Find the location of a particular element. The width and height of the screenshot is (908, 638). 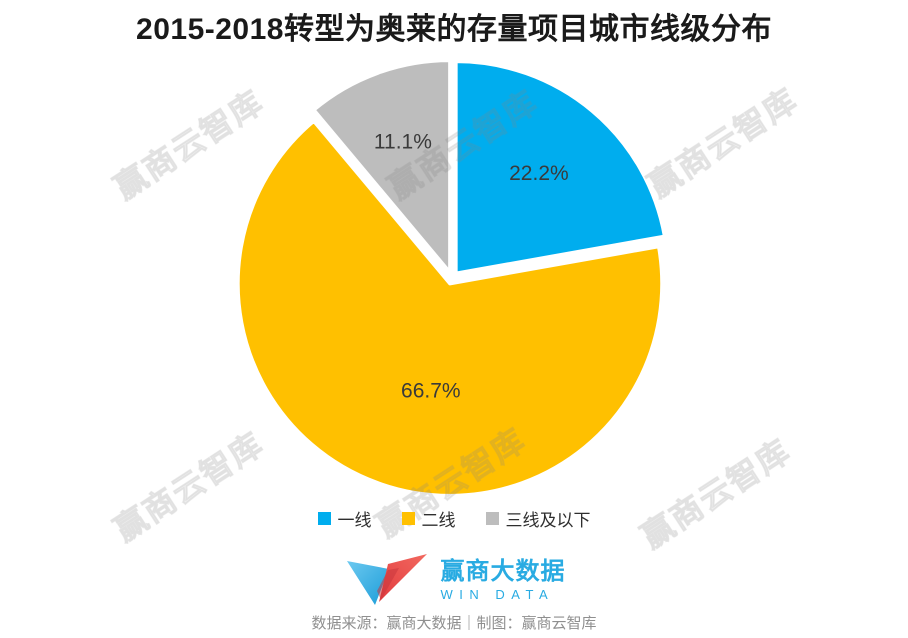

win-data-logo-icon is located at coordinates (386, 579).